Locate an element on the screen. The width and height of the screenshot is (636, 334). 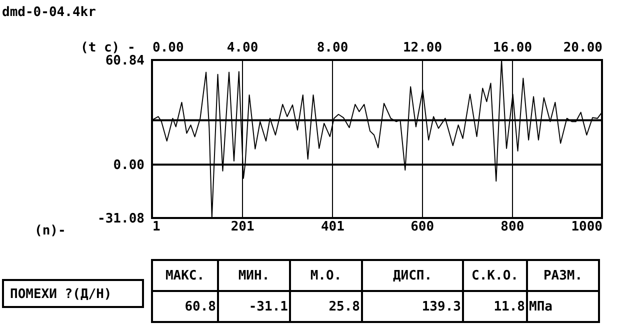
x2-axis-title: (t c) - is located at coordinates (108, 48).